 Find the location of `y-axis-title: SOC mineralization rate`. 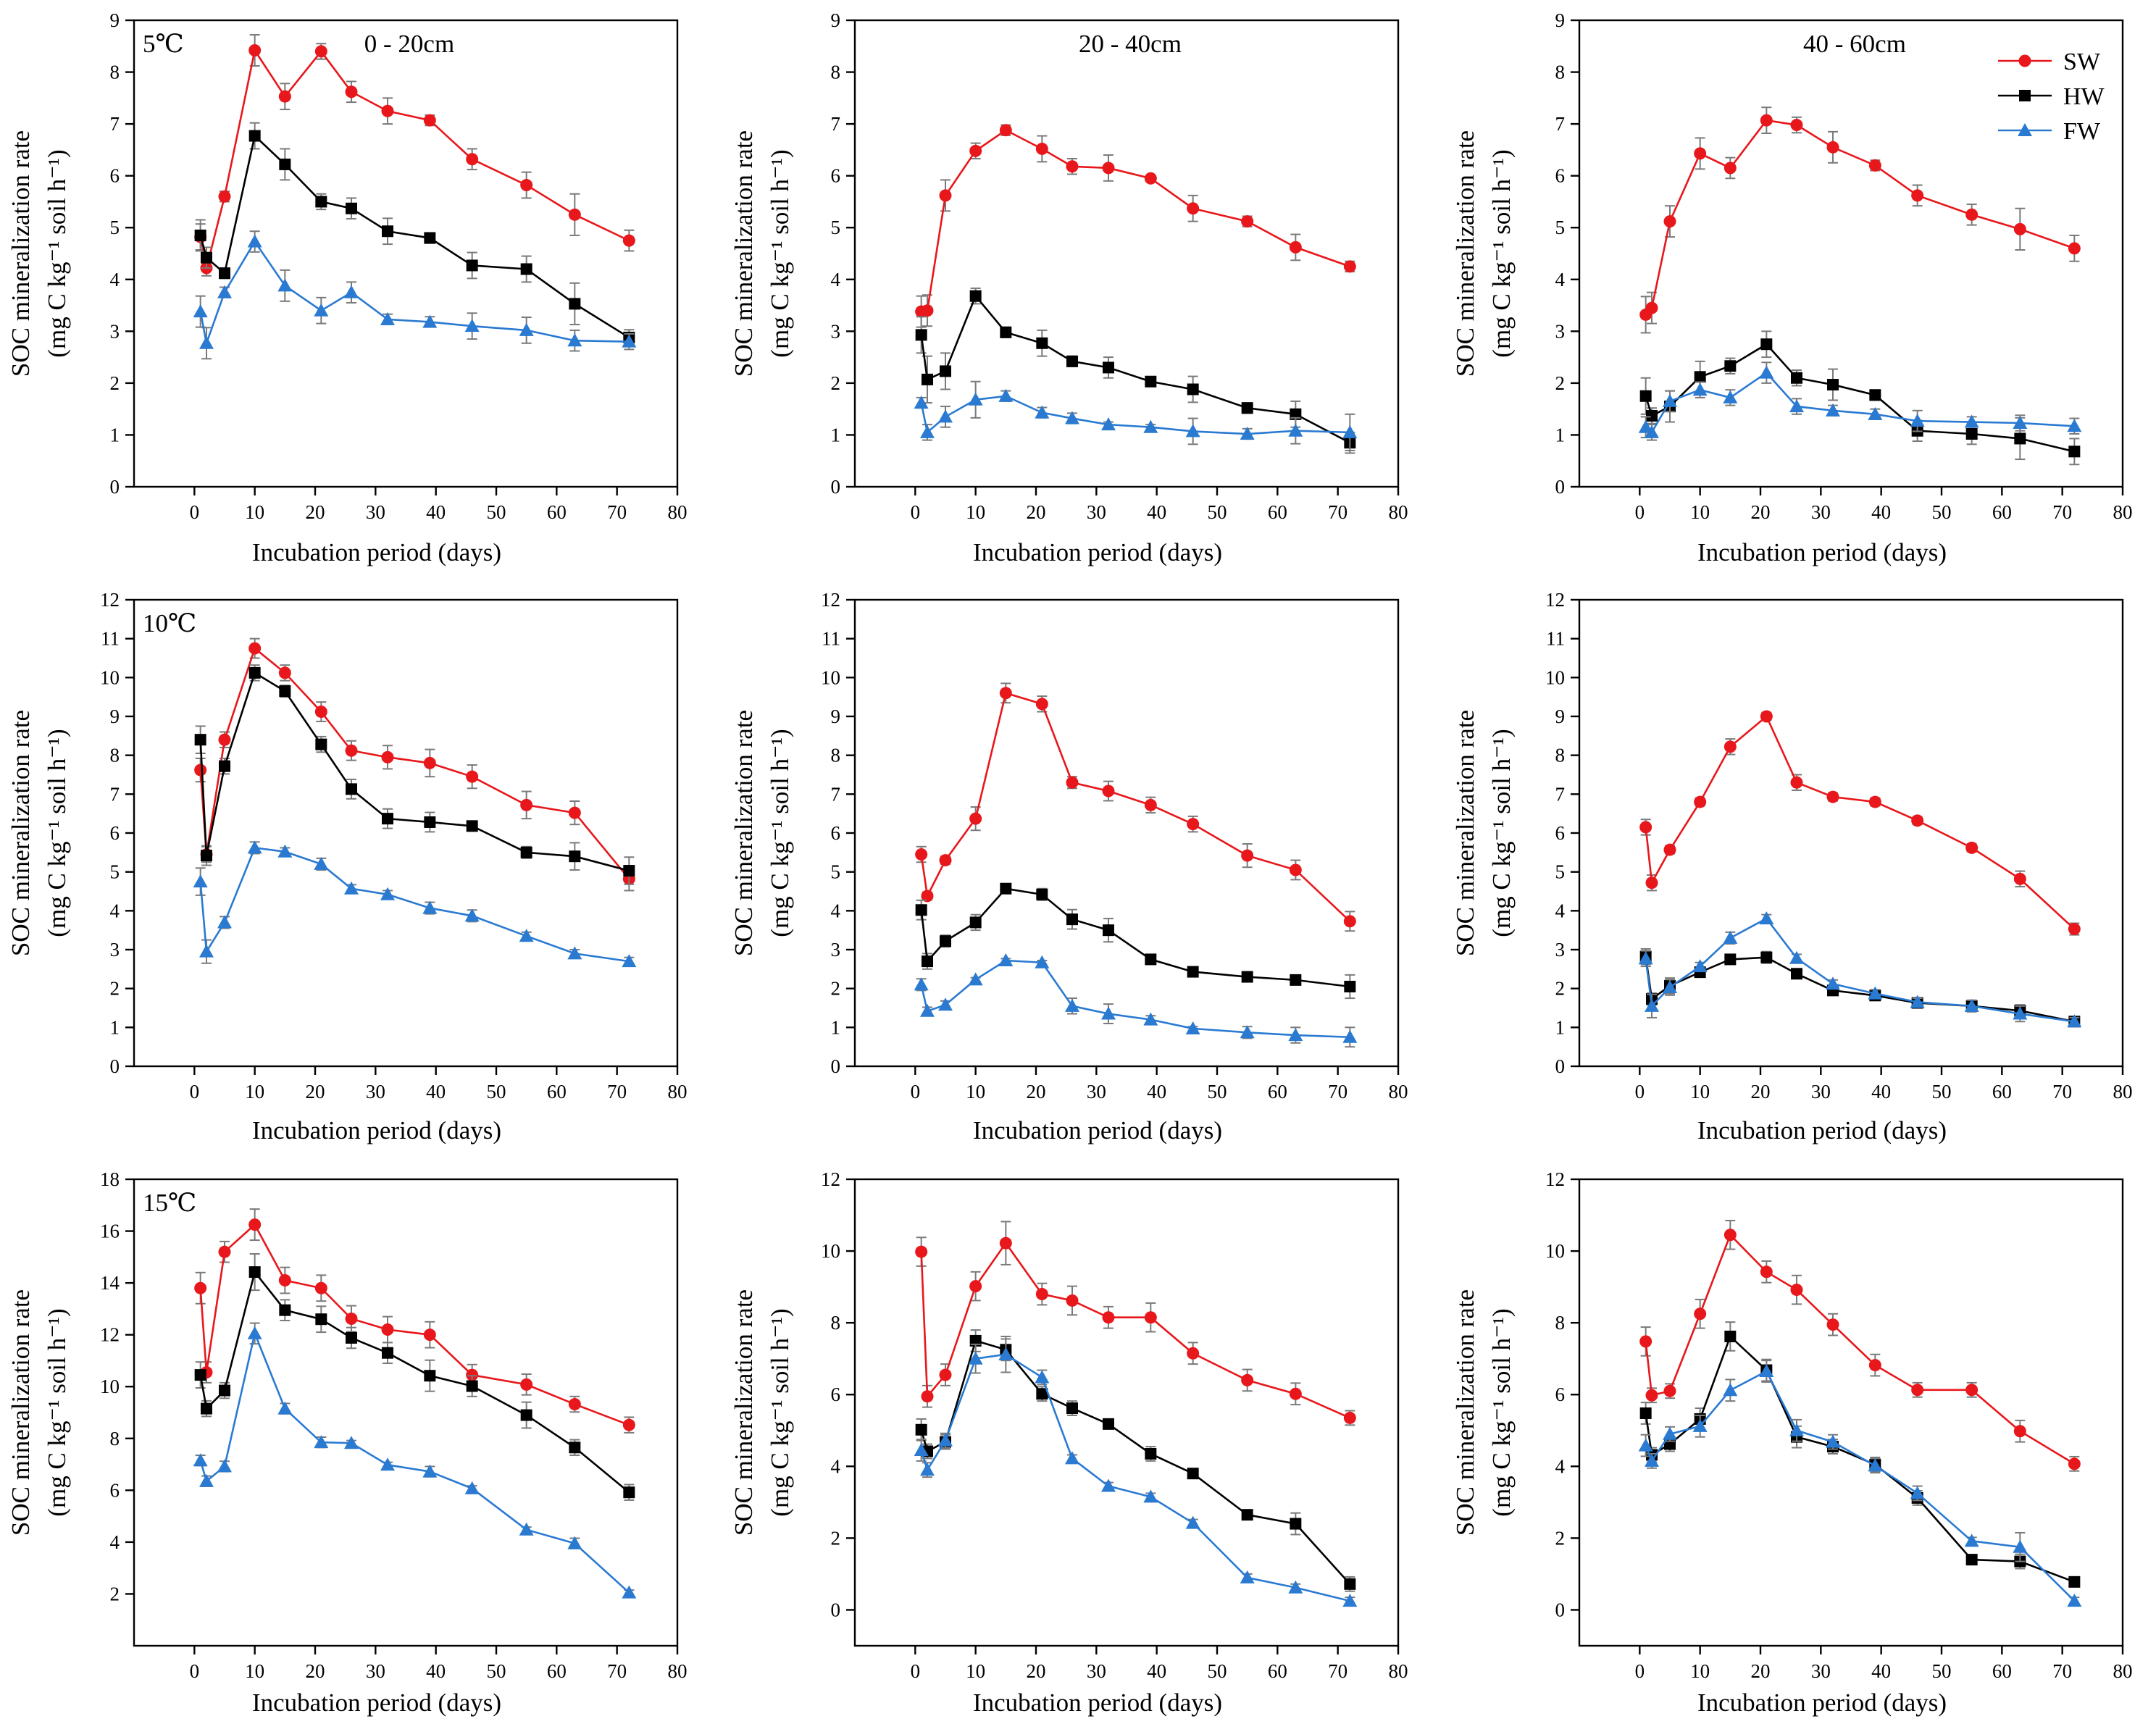

y-axis-title: SOC mineralization rate is located at coordinates (21, 1412).